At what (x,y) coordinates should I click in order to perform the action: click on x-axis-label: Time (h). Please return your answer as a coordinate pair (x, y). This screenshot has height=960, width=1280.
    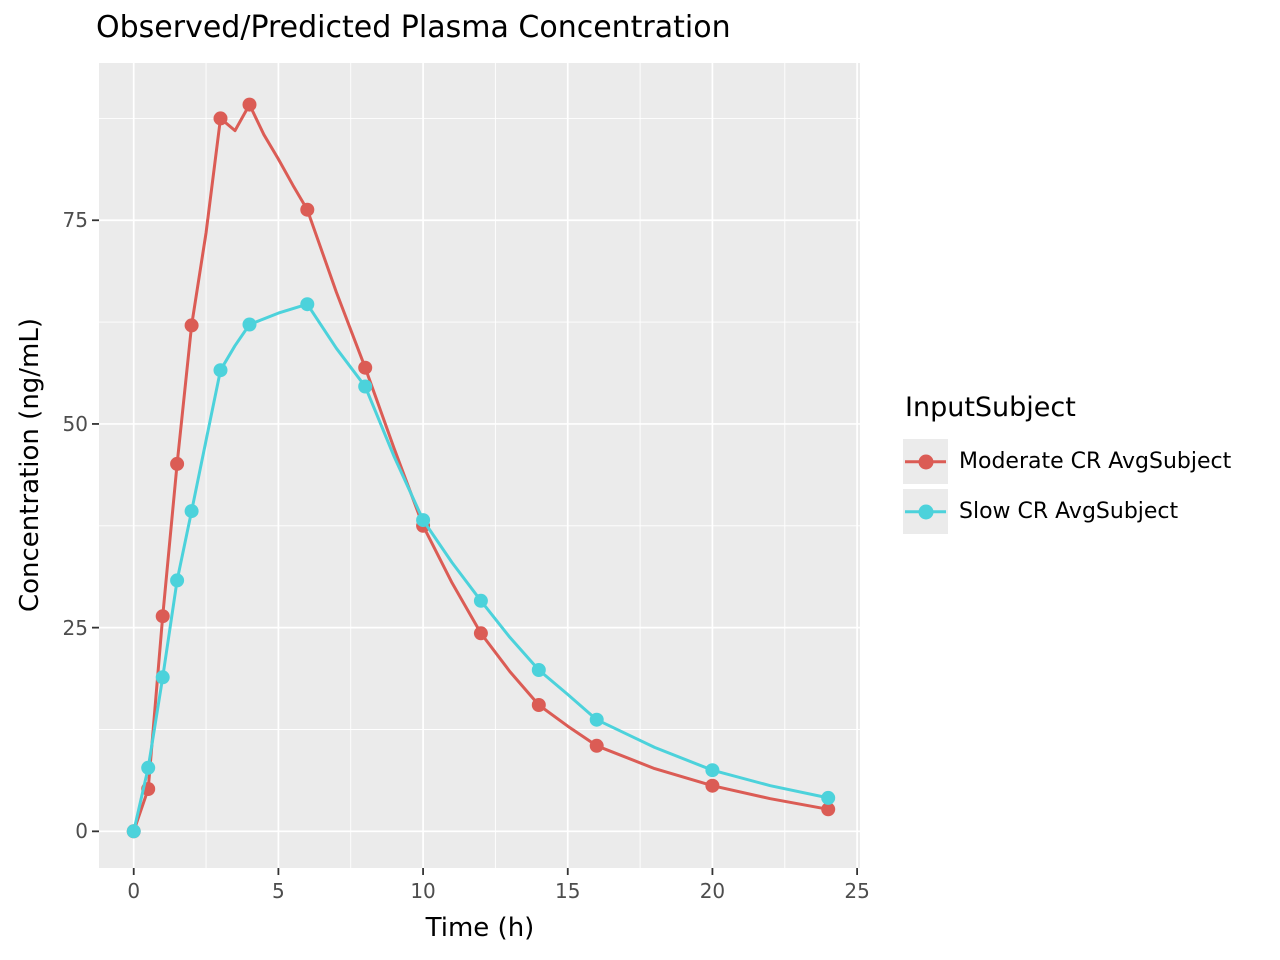
    Looking at the image, I should click on (480, 928).